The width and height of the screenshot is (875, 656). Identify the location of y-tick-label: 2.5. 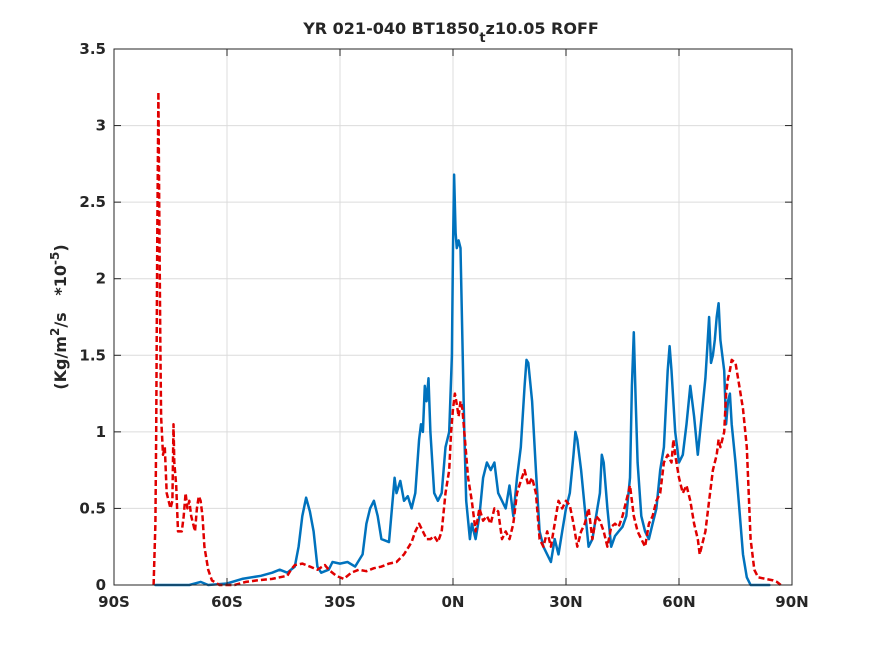
(92, 202).